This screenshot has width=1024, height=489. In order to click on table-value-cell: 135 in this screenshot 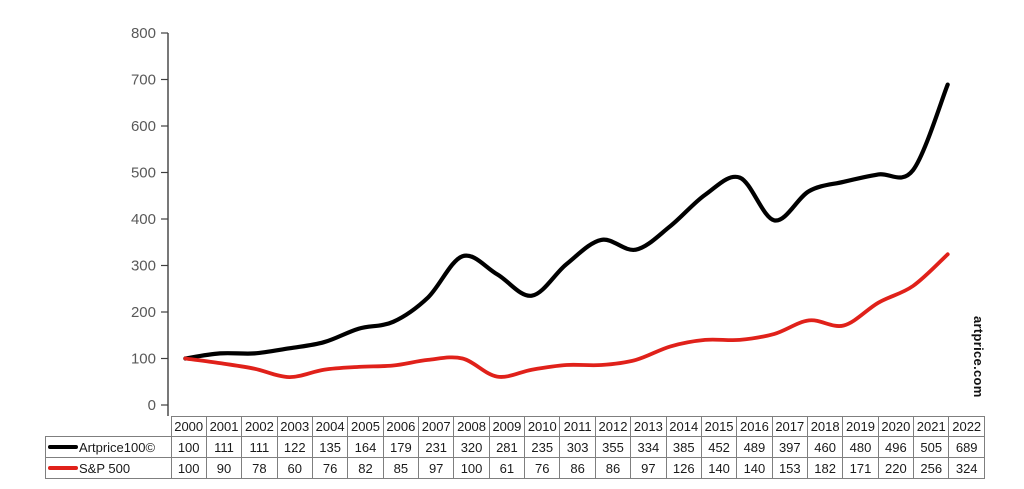, I will do `click(330, 447)`.